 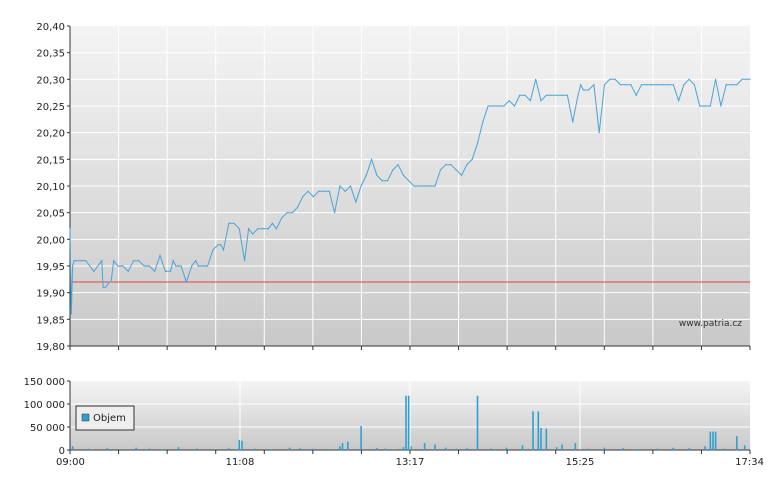 I want to click on watermark-text: www.patria.cz, so click(x=710, y=324).